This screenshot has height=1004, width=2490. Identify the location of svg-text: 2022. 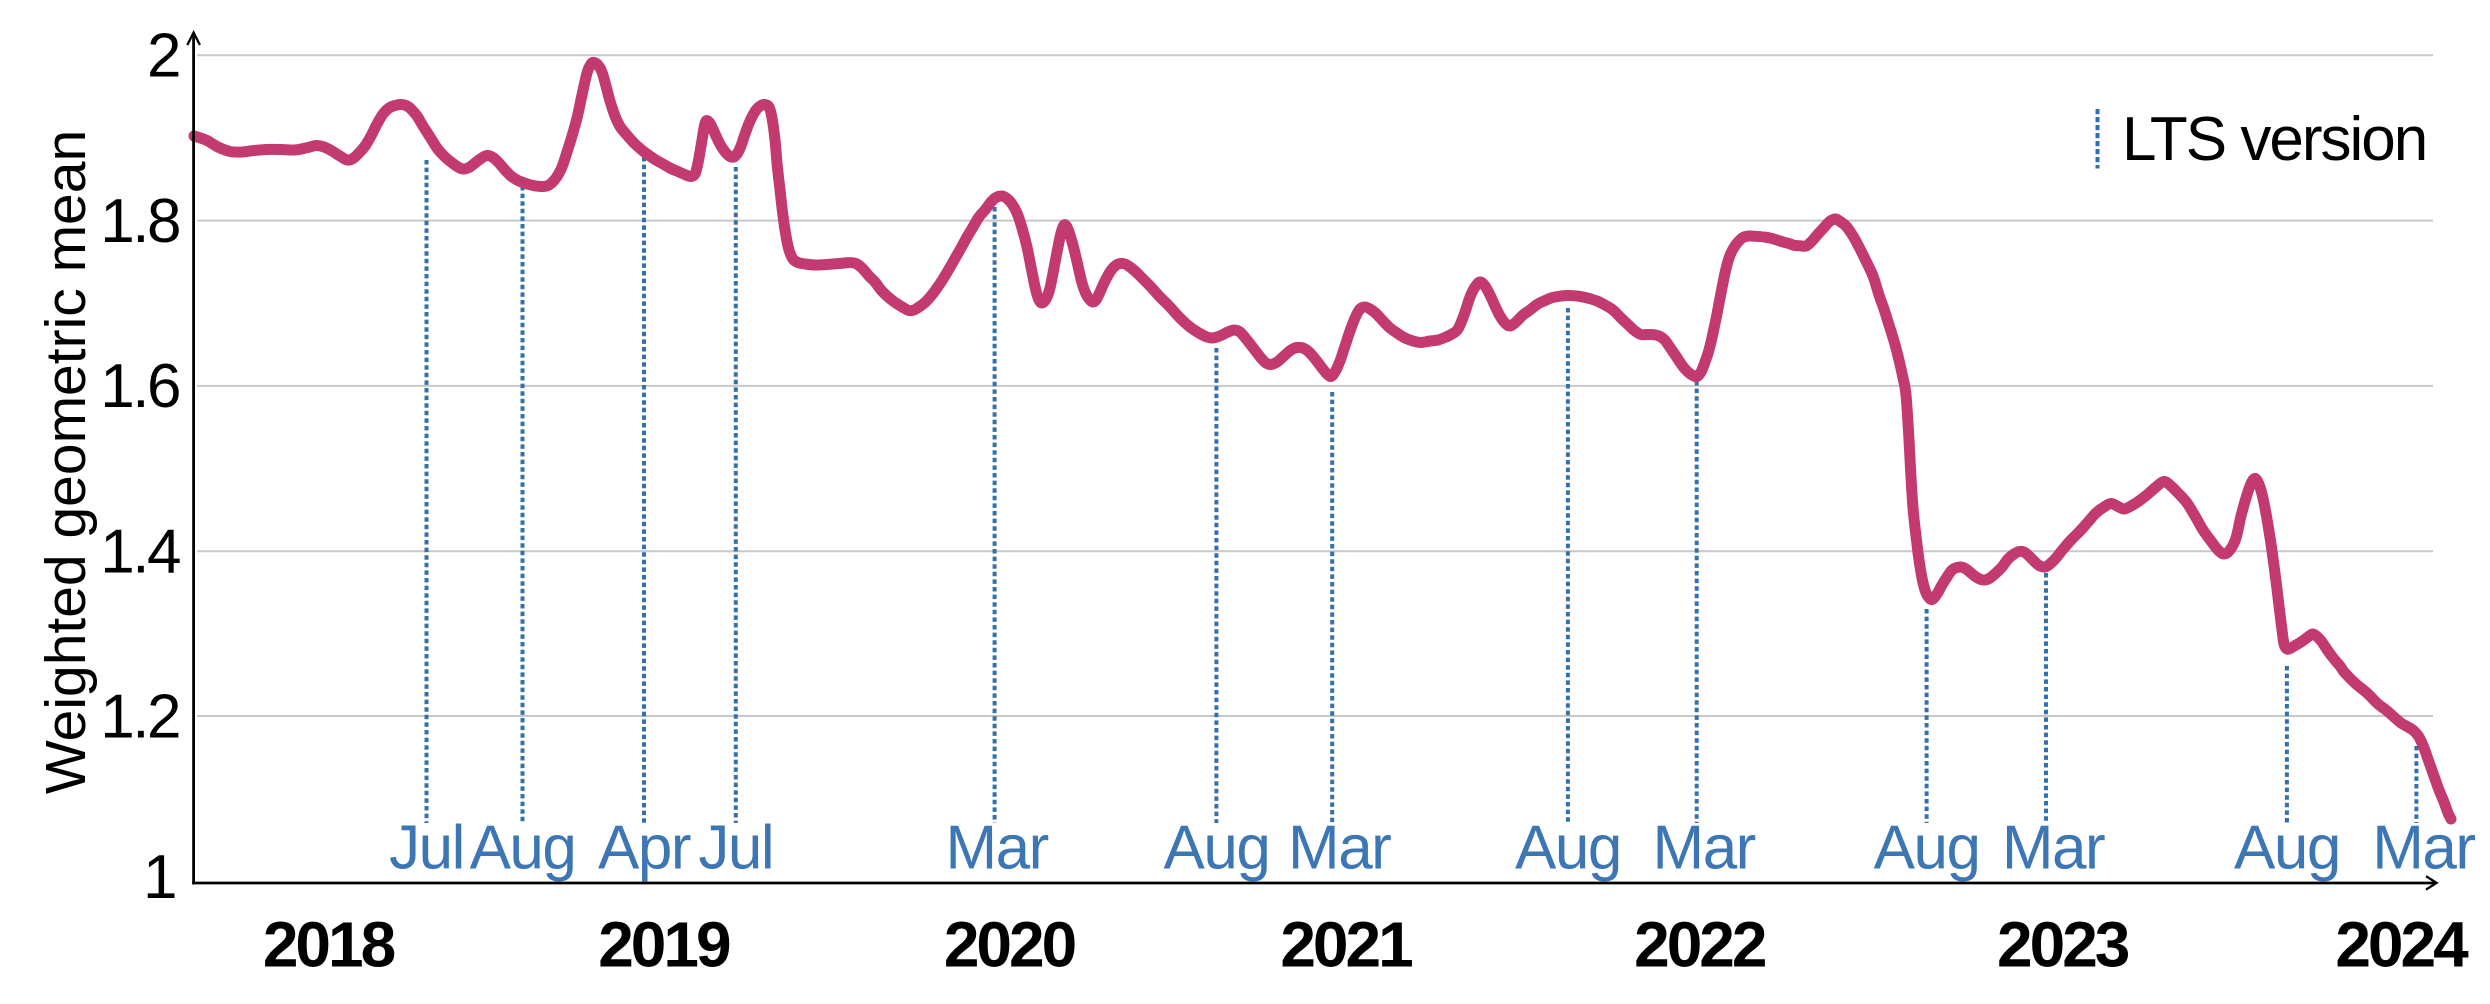
(1700, 945).